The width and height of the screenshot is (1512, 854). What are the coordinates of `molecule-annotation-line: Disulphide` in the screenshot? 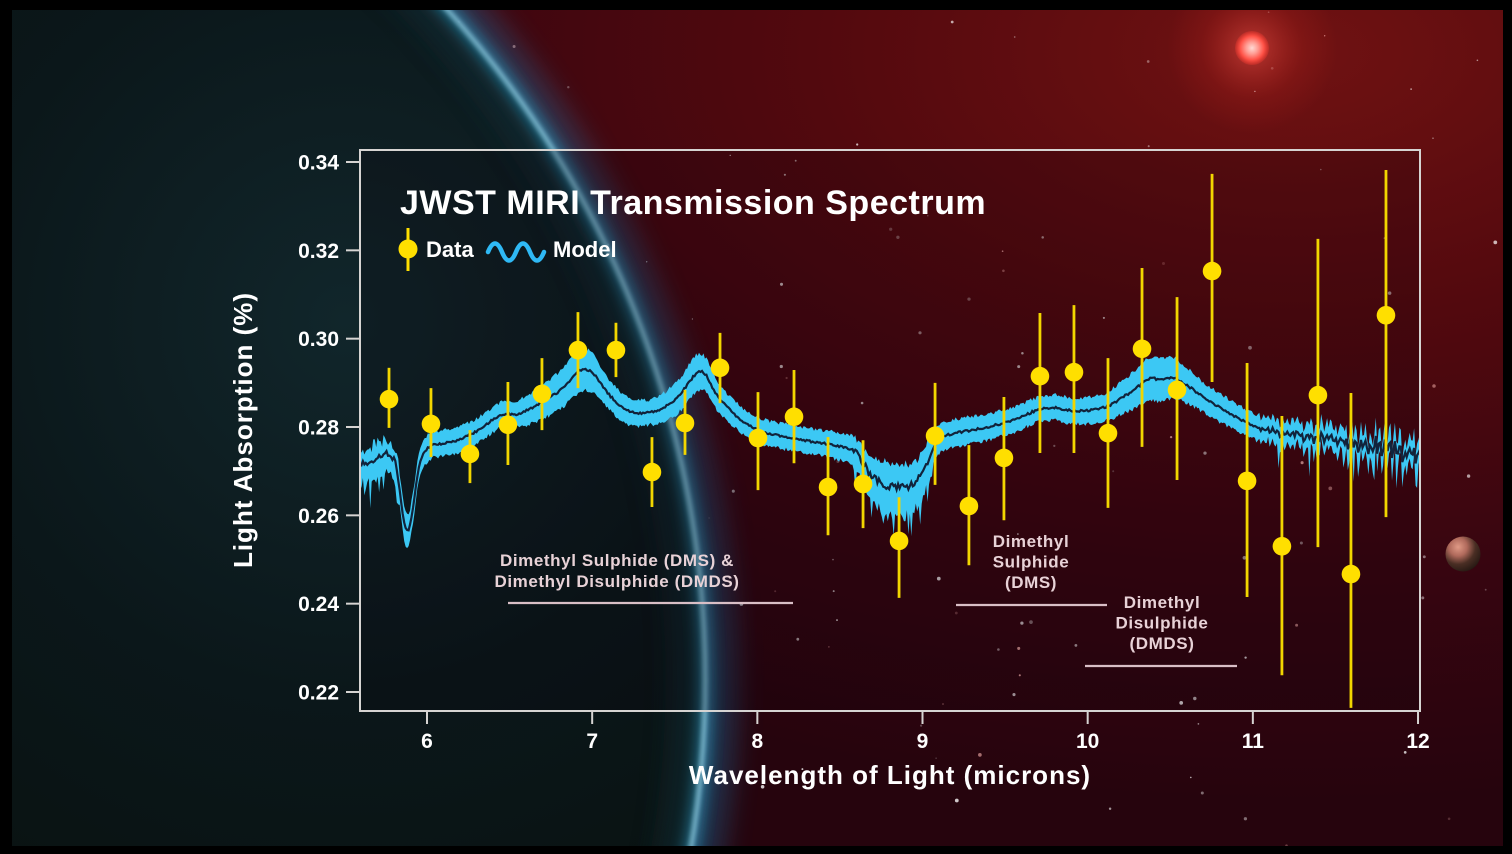 It's located at (1162, 623).